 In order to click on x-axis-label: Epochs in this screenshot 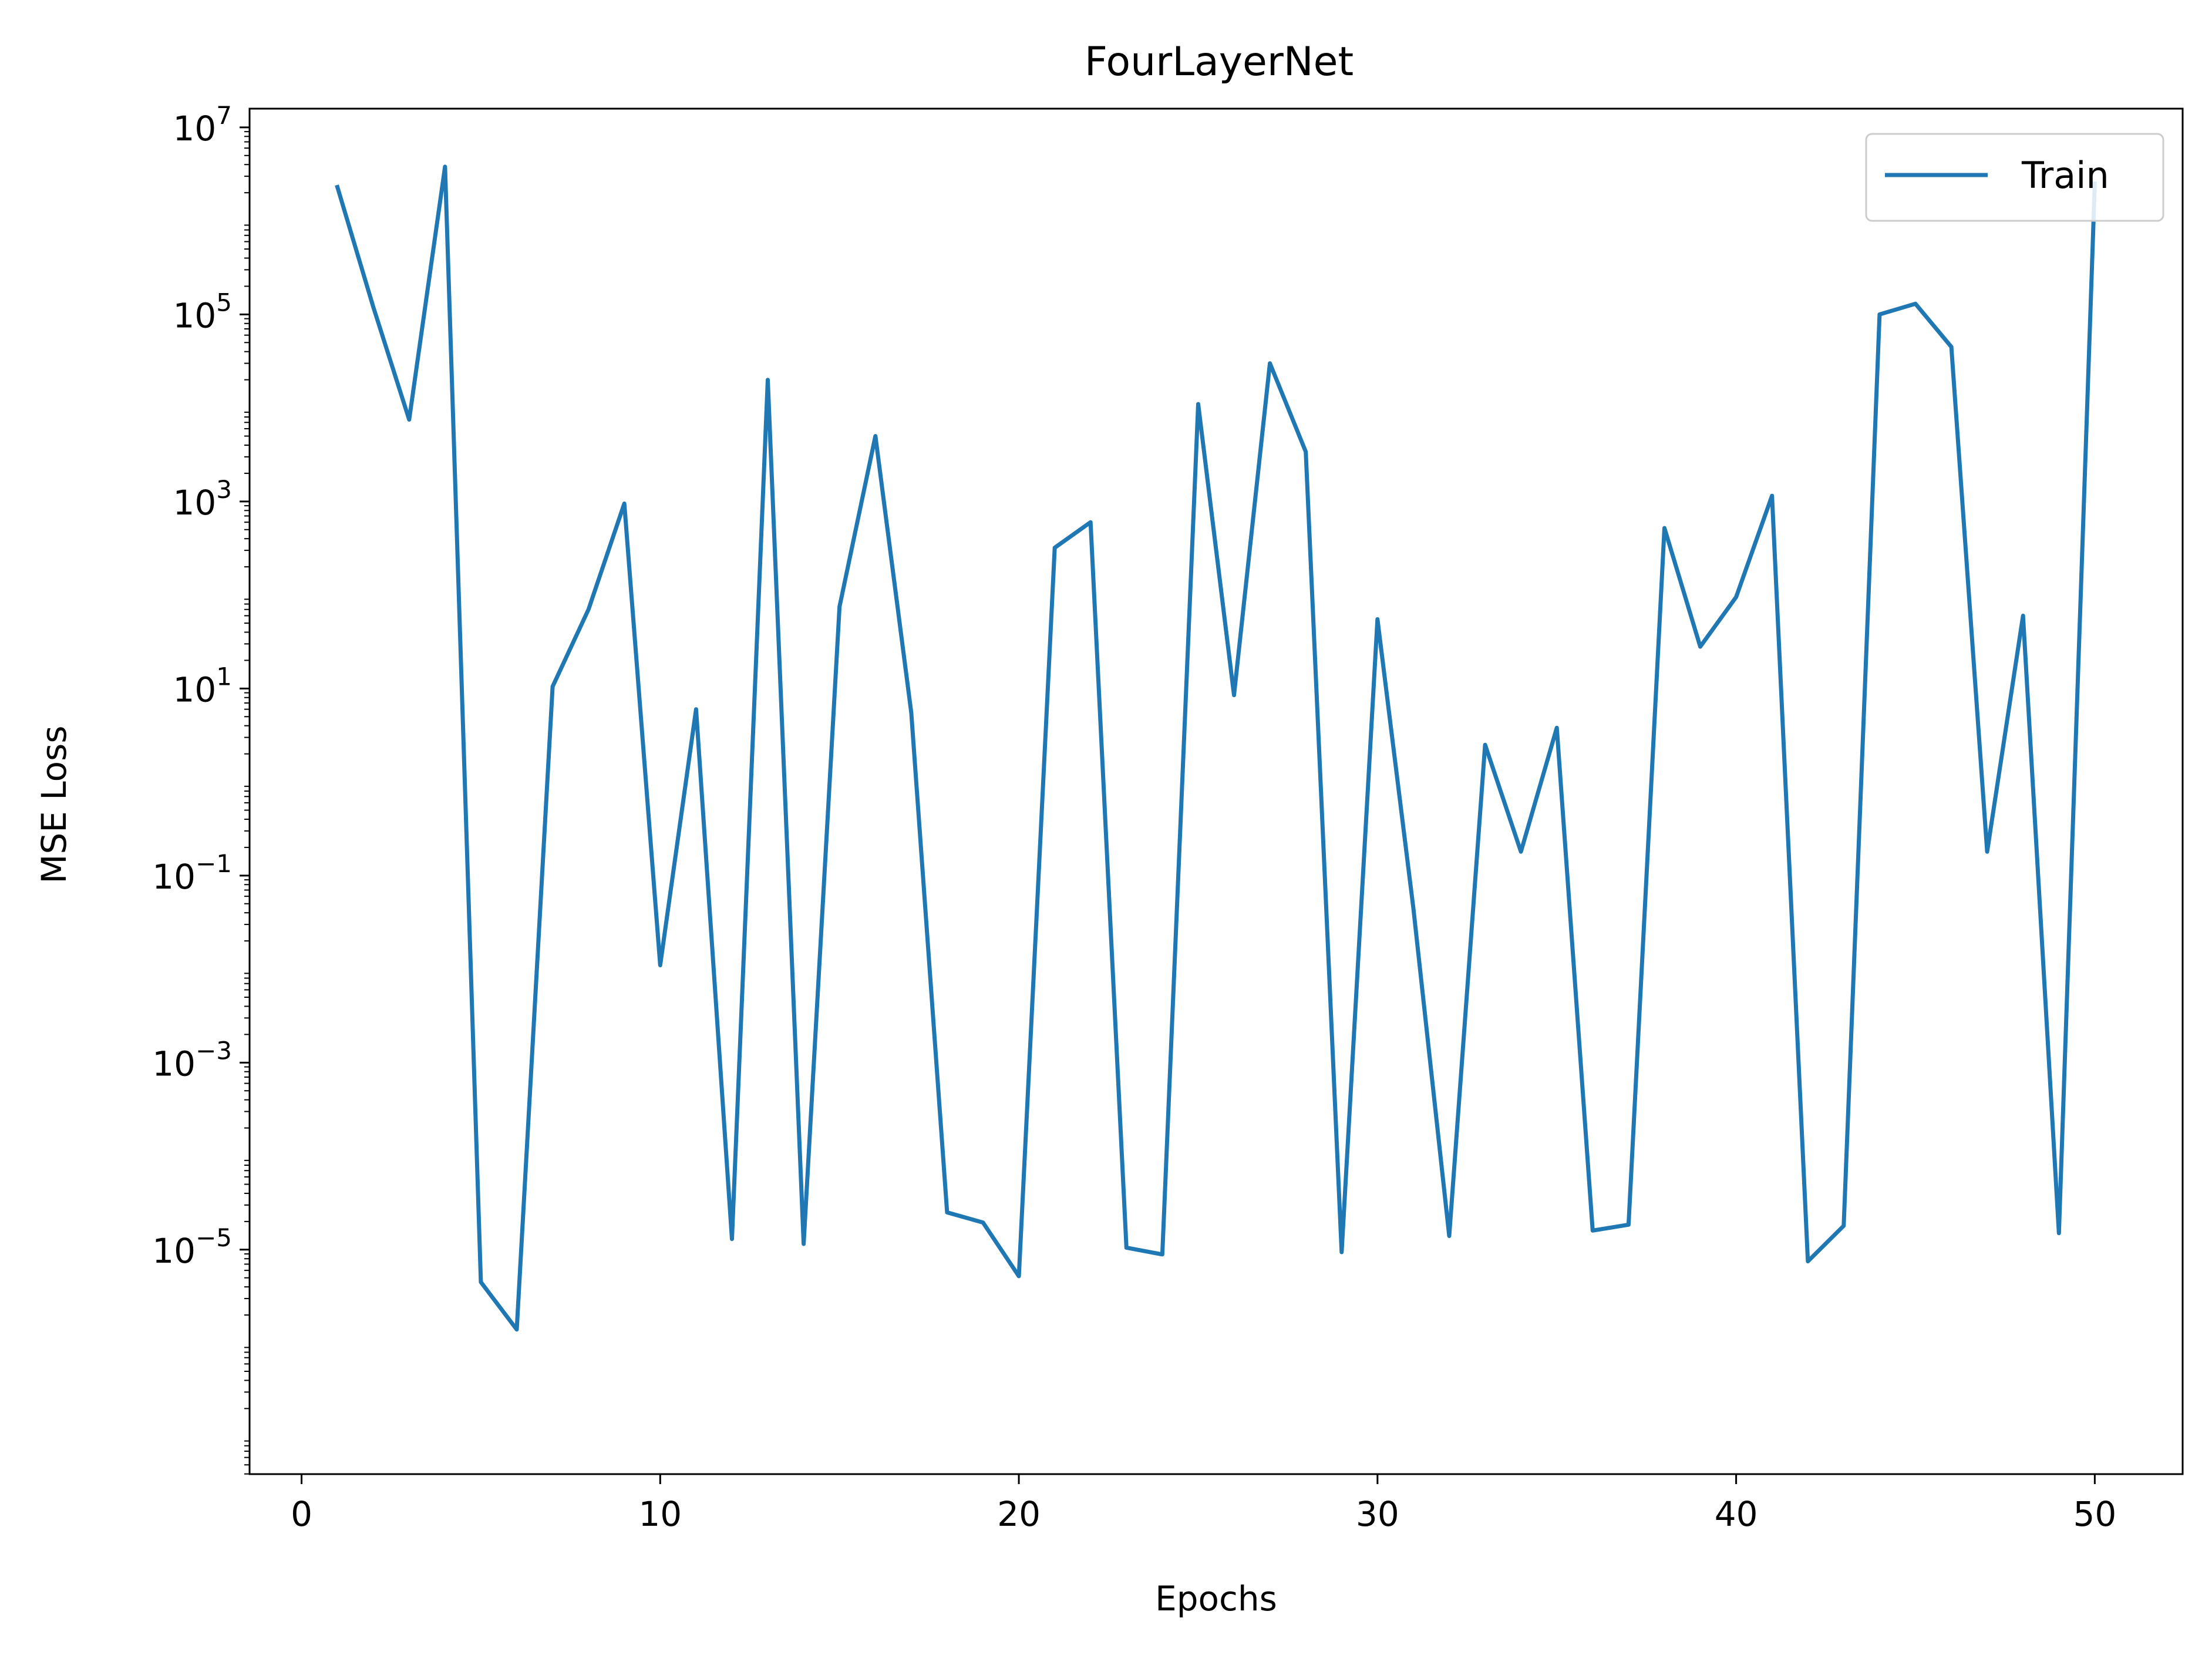, I will do `click(1216, 1599)`.